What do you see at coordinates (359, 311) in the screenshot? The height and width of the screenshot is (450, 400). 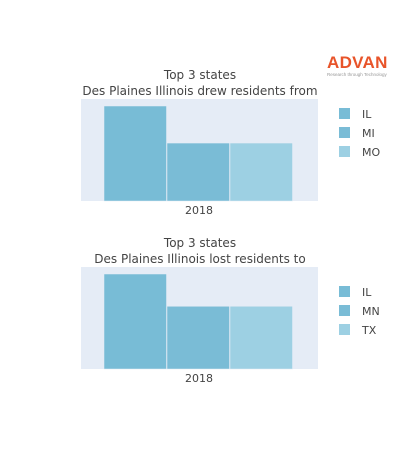 I see `legend: IL MN TX` at bounding box center [359, 311].